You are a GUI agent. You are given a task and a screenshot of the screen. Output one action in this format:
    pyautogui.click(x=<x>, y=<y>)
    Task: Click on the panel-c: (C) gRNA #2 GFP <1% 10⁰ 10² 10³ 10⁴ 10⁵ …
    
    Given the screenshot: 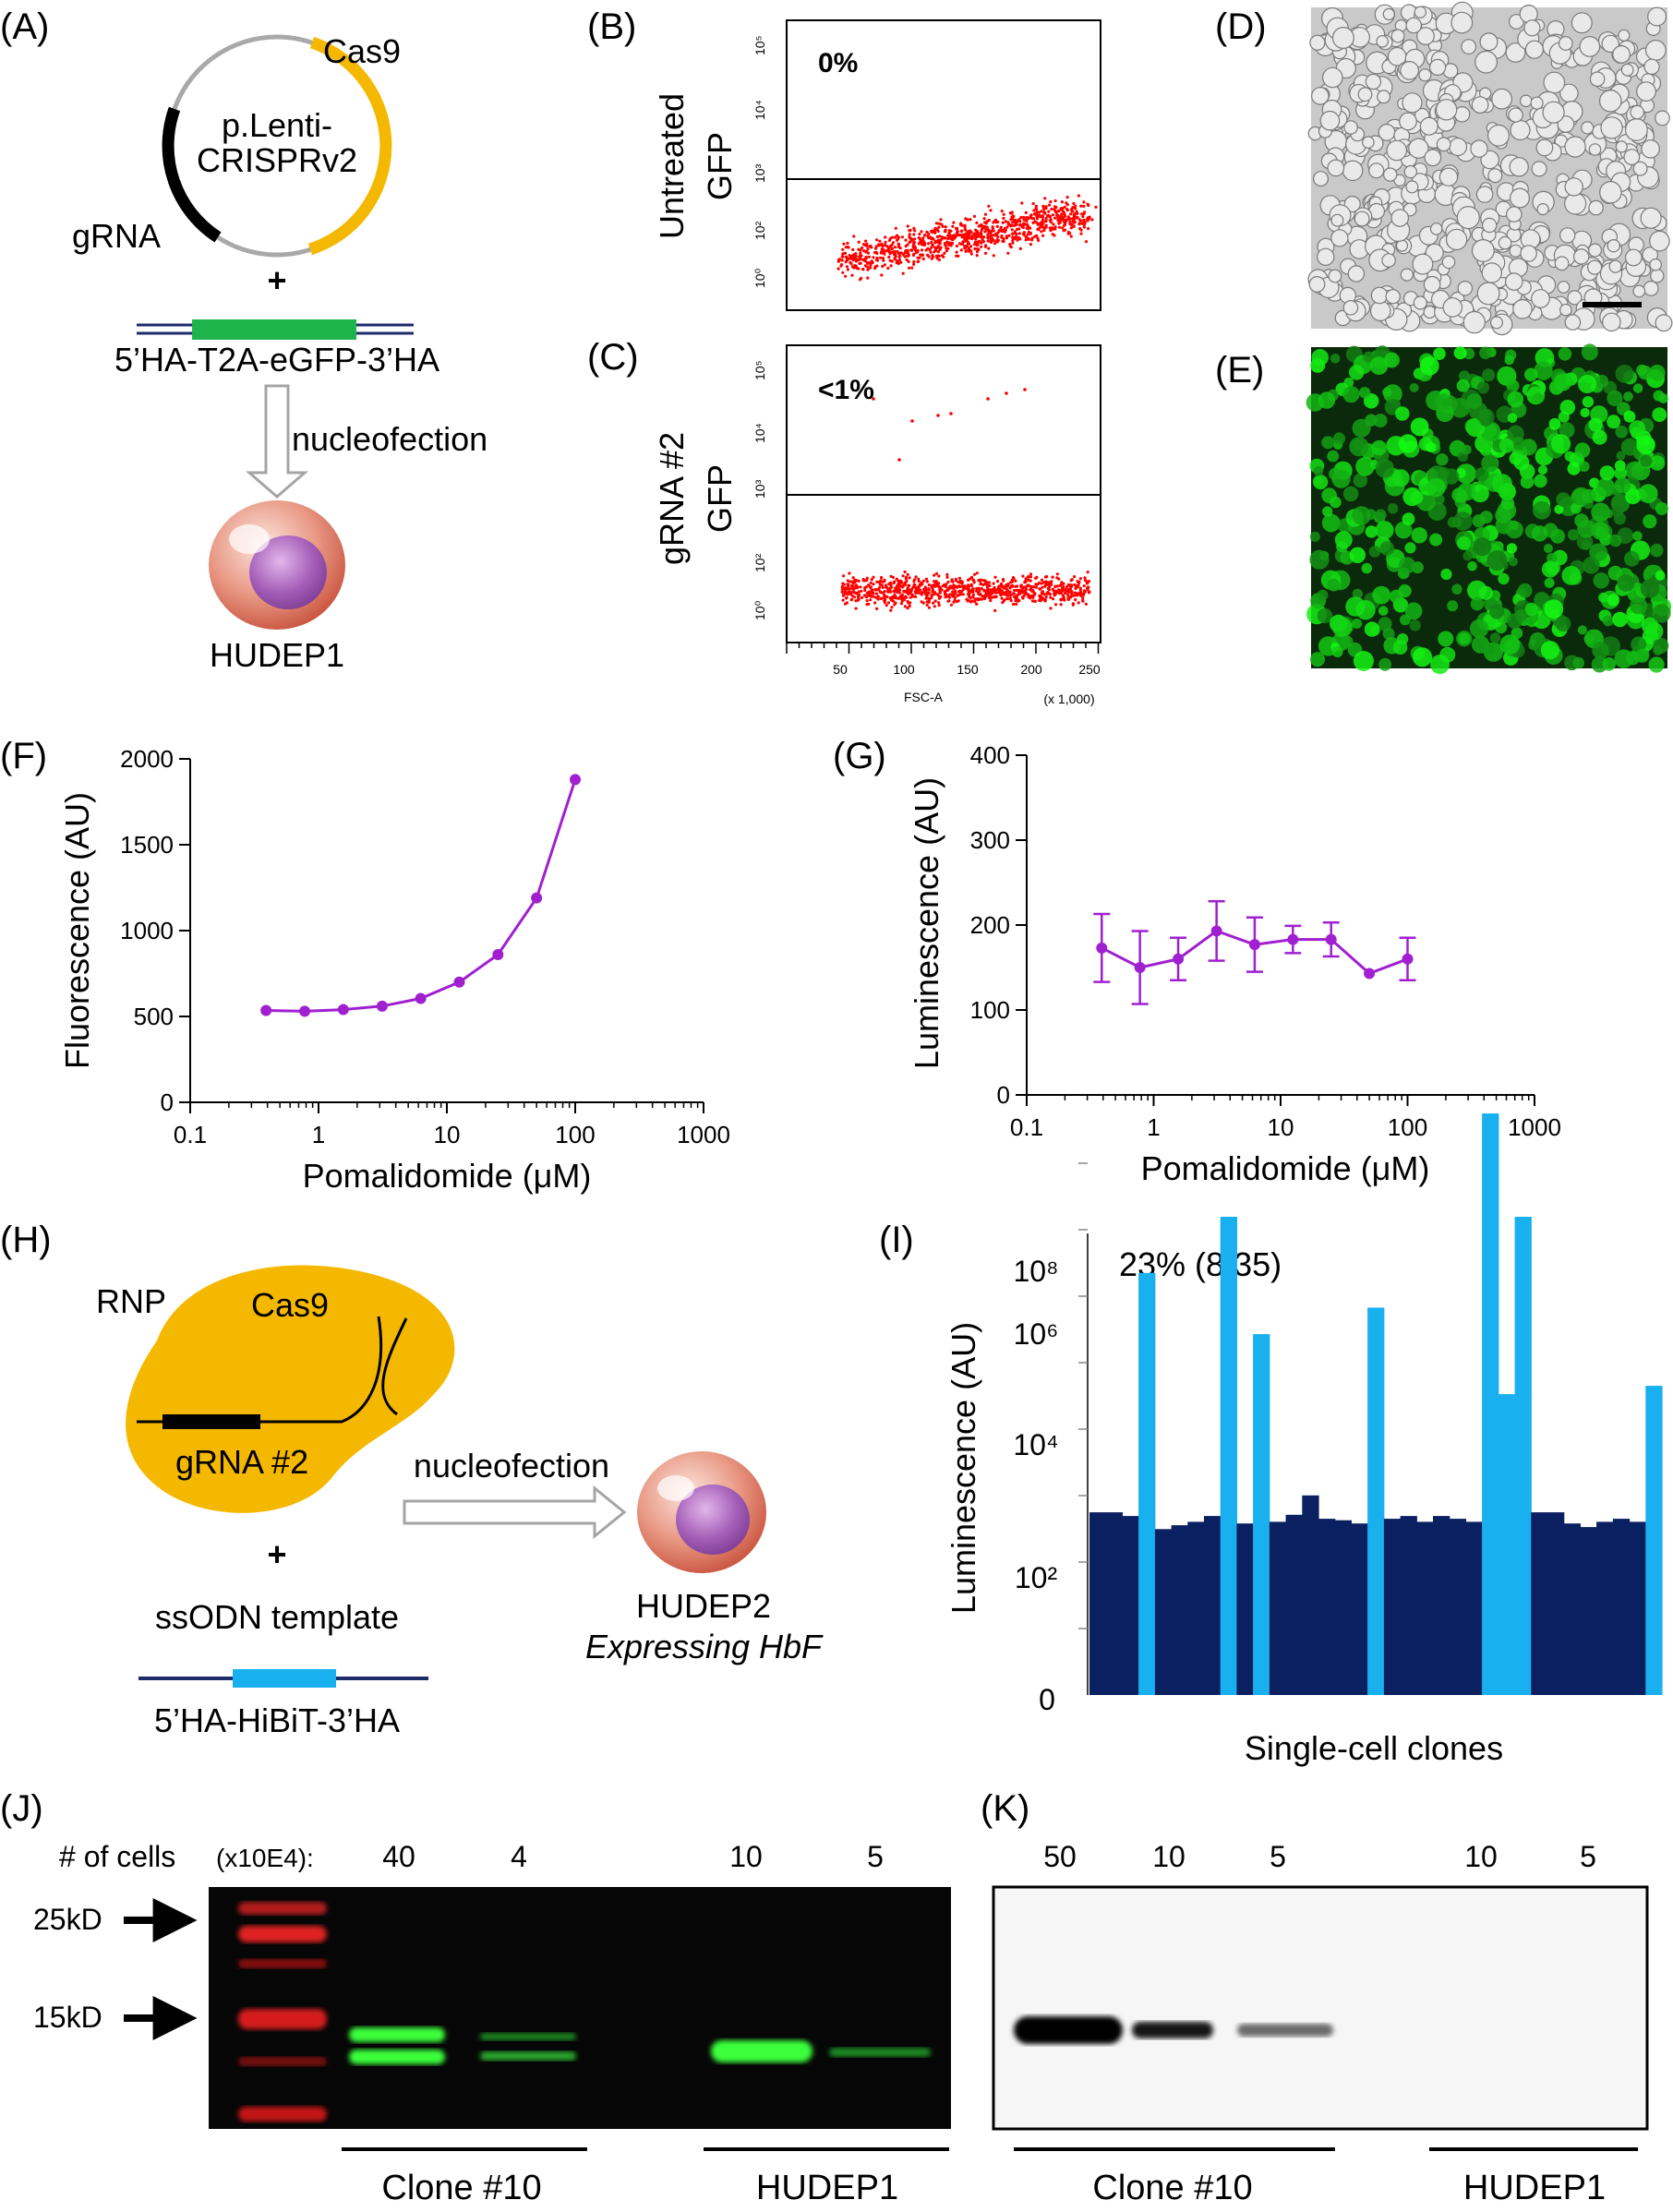 What is the action you would take?
    pyautogui.click(x=844, y=521)
    